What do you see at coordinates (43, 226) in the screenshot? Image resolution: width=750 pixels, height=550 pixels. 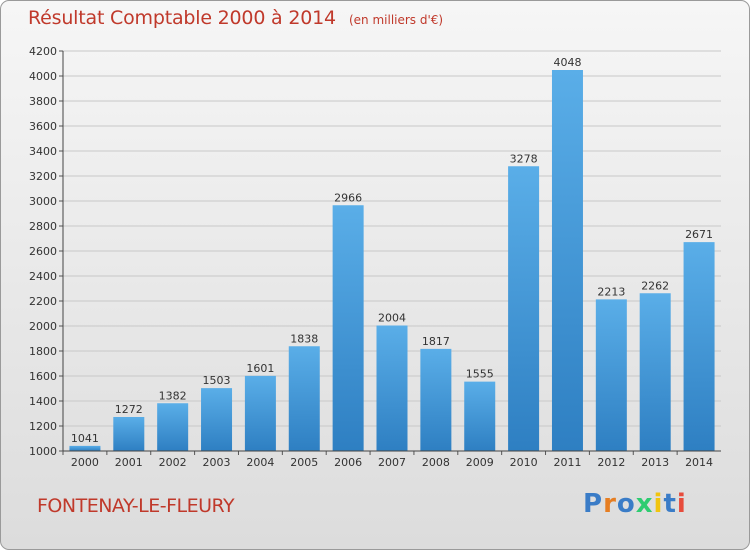 I see `y-tick-label: 2800` at bounding box center [43, 226].